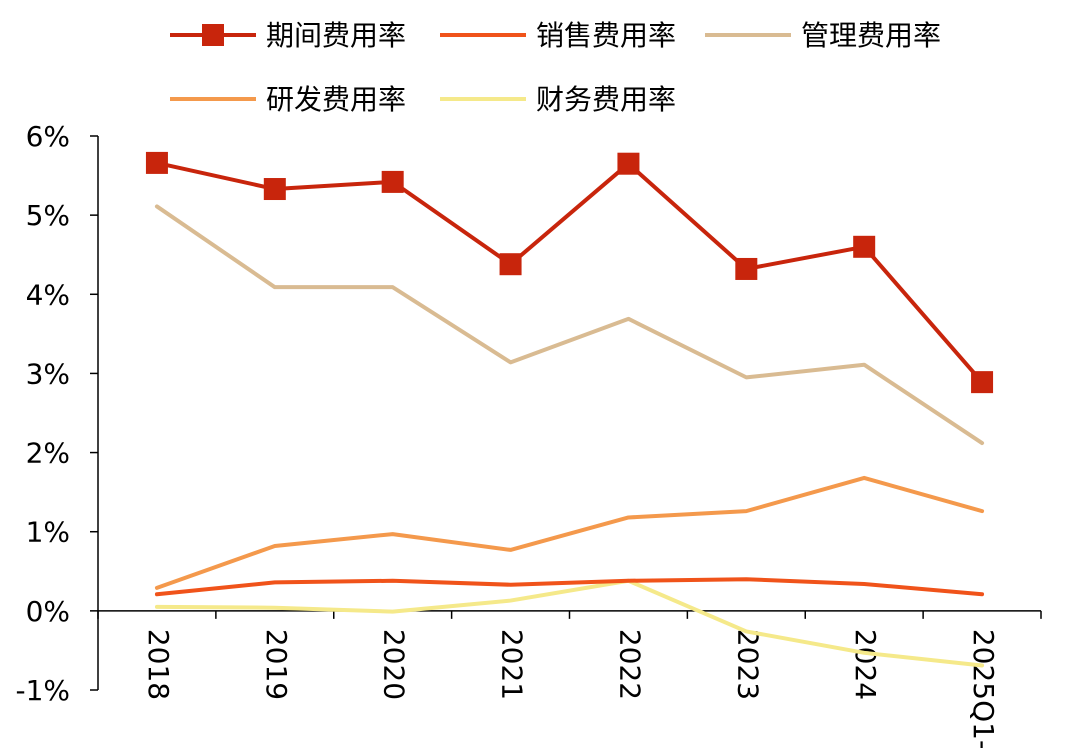 This screenshot has height=748, width=1079. I want to click on series-销售费用率, so click(569, 587).